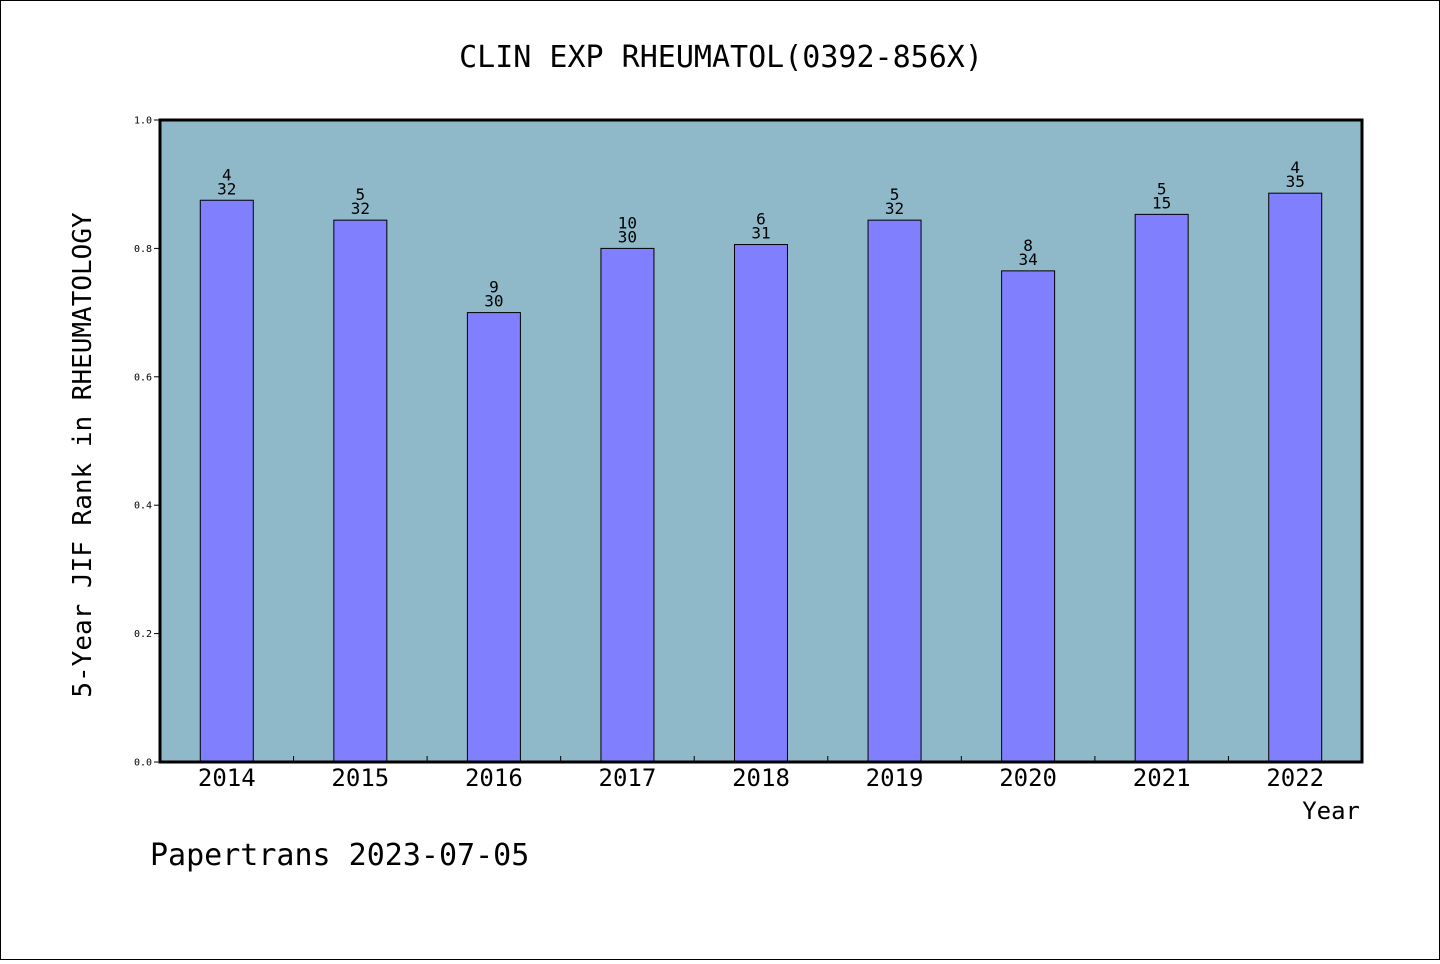 Image resolution: width=1440 pixels, height=964 pixels. I want to click on x-tick-label: 2015, so click(360, 778).